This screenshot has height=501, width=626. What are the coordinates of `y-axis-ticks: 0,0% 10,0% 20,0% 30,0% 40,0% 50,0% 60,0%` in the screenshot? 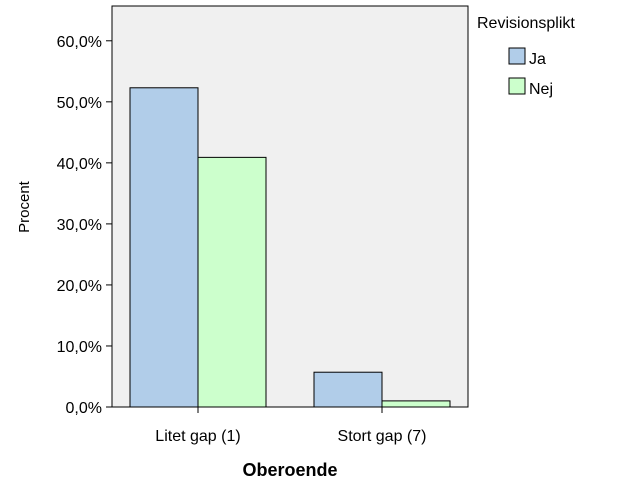 It's located at (84, 225).